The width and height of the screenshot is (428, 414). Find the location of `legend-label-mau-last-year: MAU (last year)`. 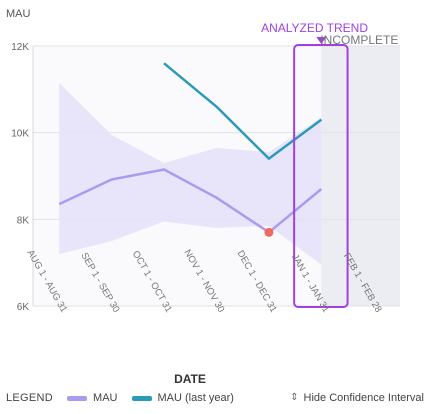

legend-label-mau-last-year: MAU (last year) is located at coordinates (195, 398).